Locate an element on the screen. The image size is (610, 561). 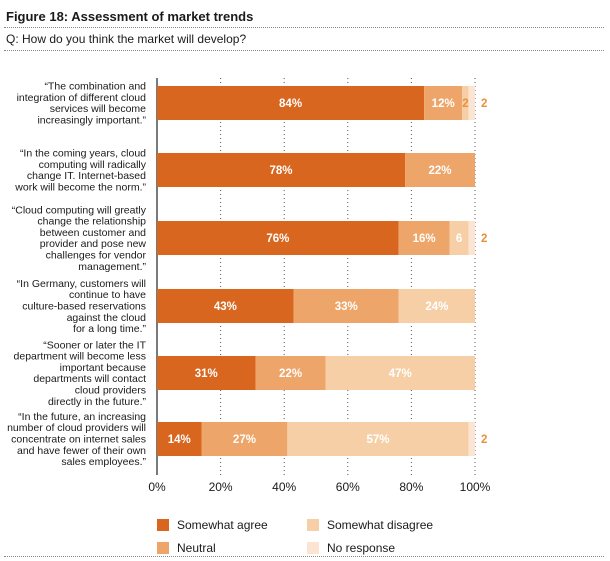
bar-value-label: 78% is located at coordinates (281, 171).